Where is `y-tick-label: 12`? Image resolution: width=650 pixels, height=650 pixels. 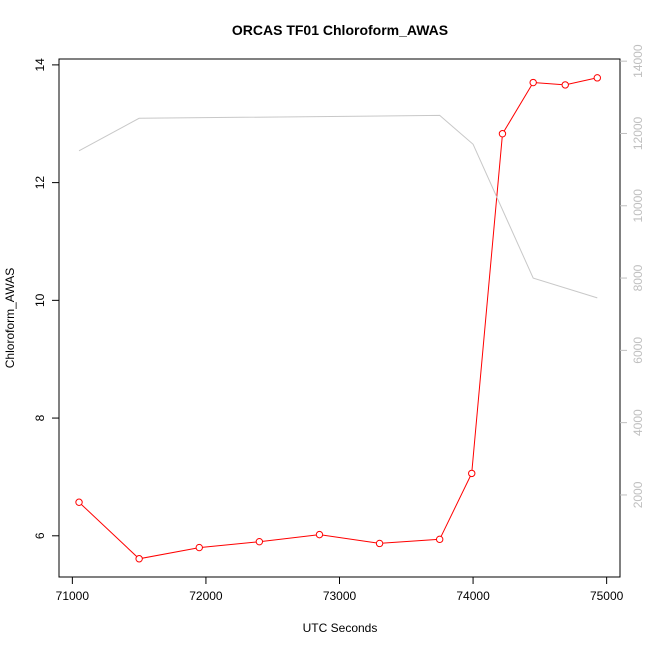
y-tick-label: 12 is located at coordinates (40, 183).